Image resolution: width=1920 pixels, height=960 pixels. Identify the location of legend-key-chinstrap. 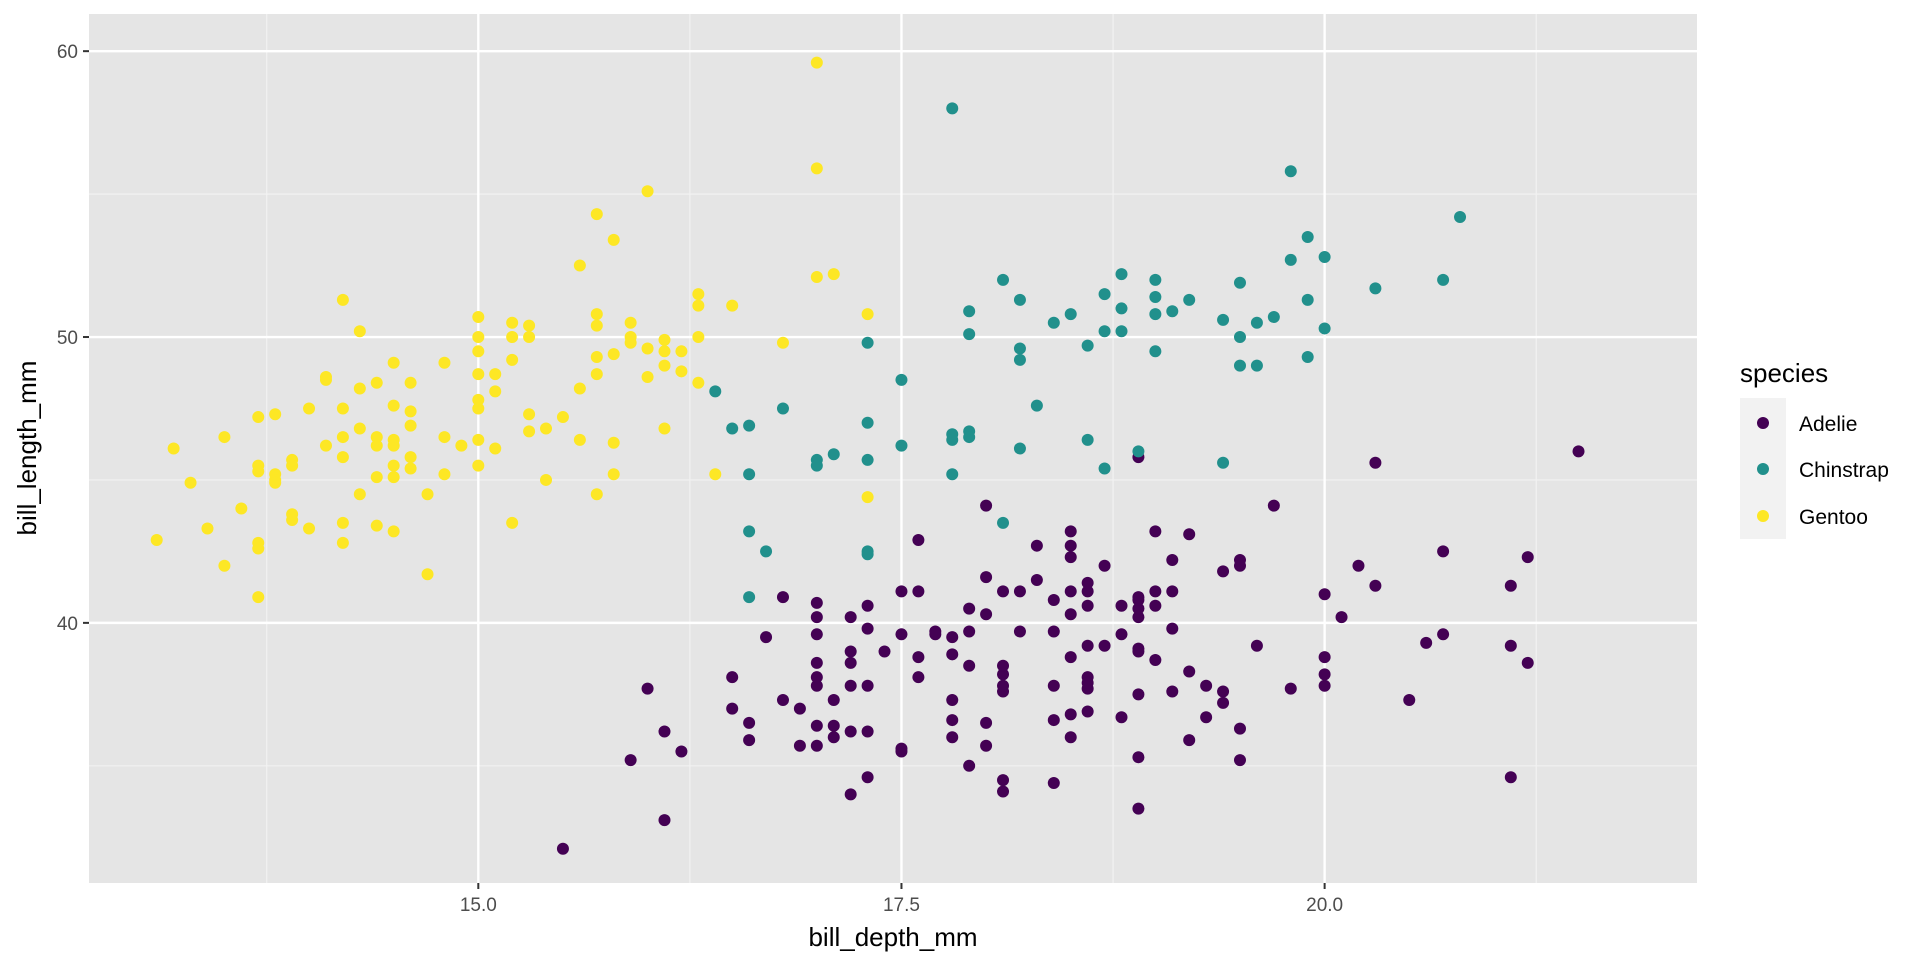
(1763, 469).